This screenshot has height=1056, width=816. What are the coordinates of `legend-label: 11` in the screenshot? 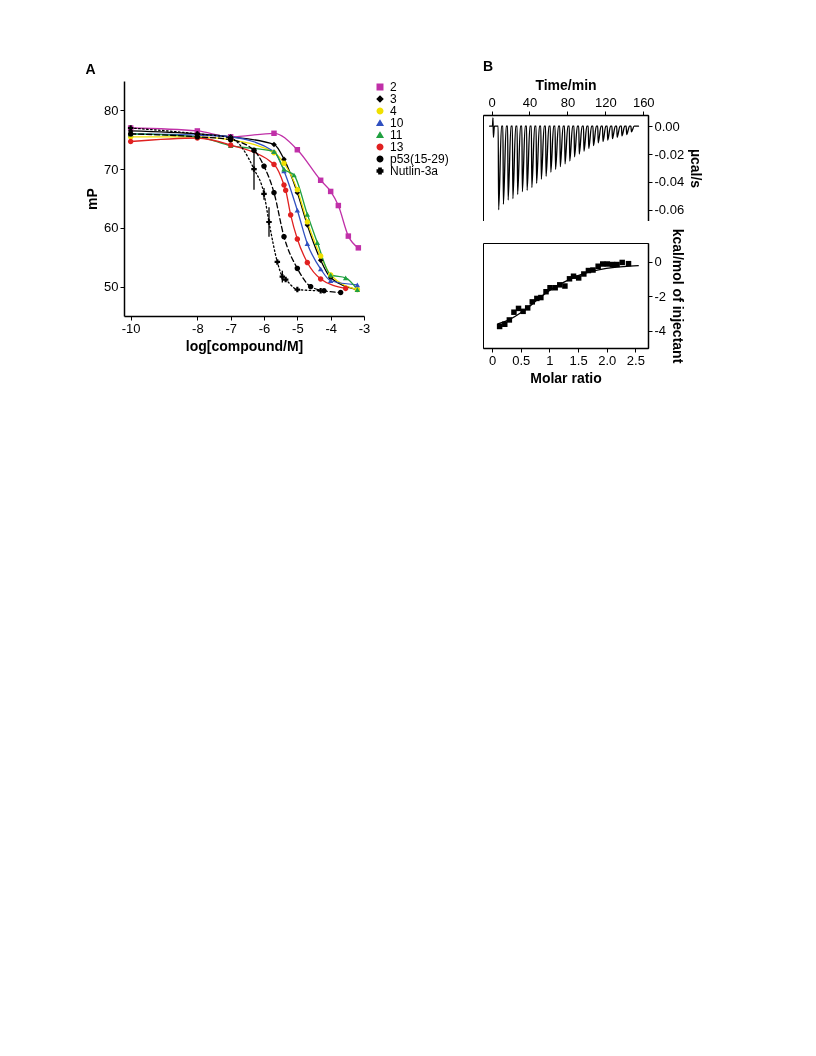 It's located at (396, 135).